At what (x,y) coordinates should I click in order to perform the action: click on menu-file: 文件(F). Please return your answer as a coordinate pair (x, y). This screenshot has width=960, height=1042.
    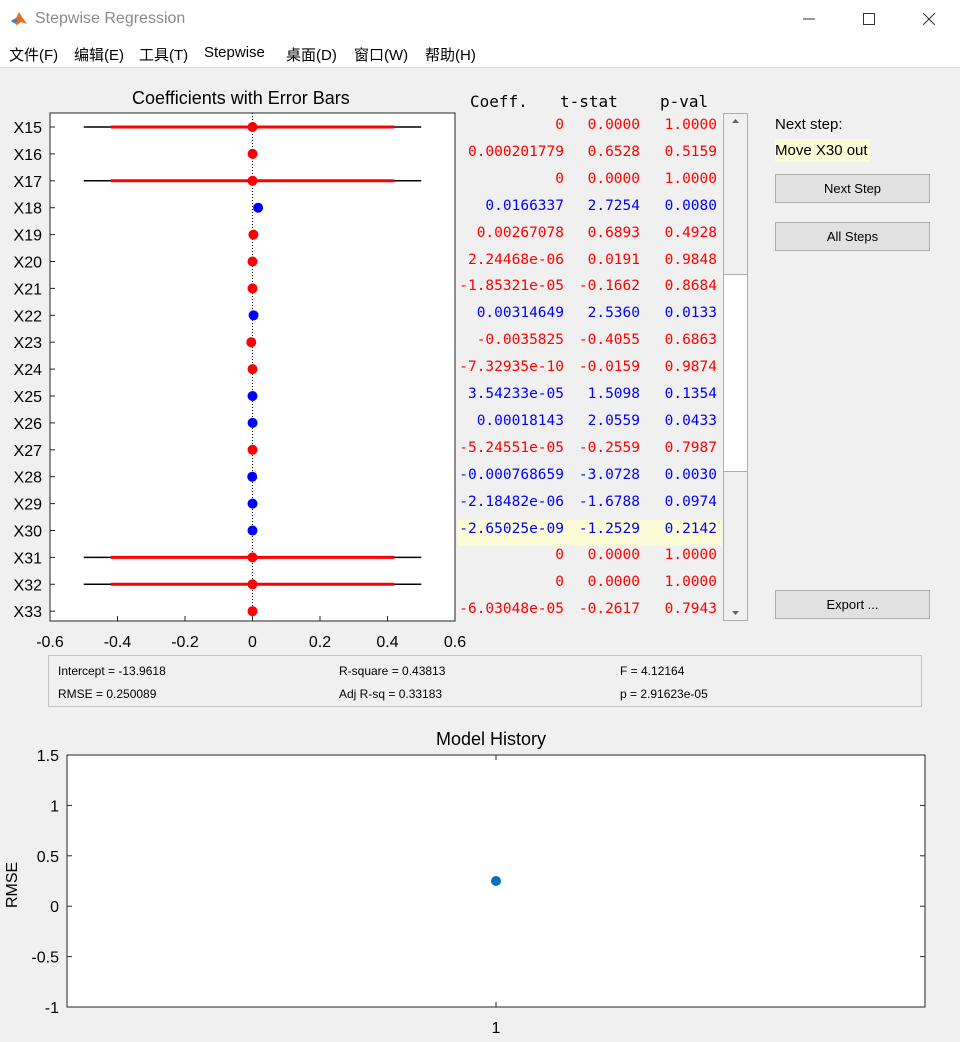
    Looking at the image, I should click on (34, 55).